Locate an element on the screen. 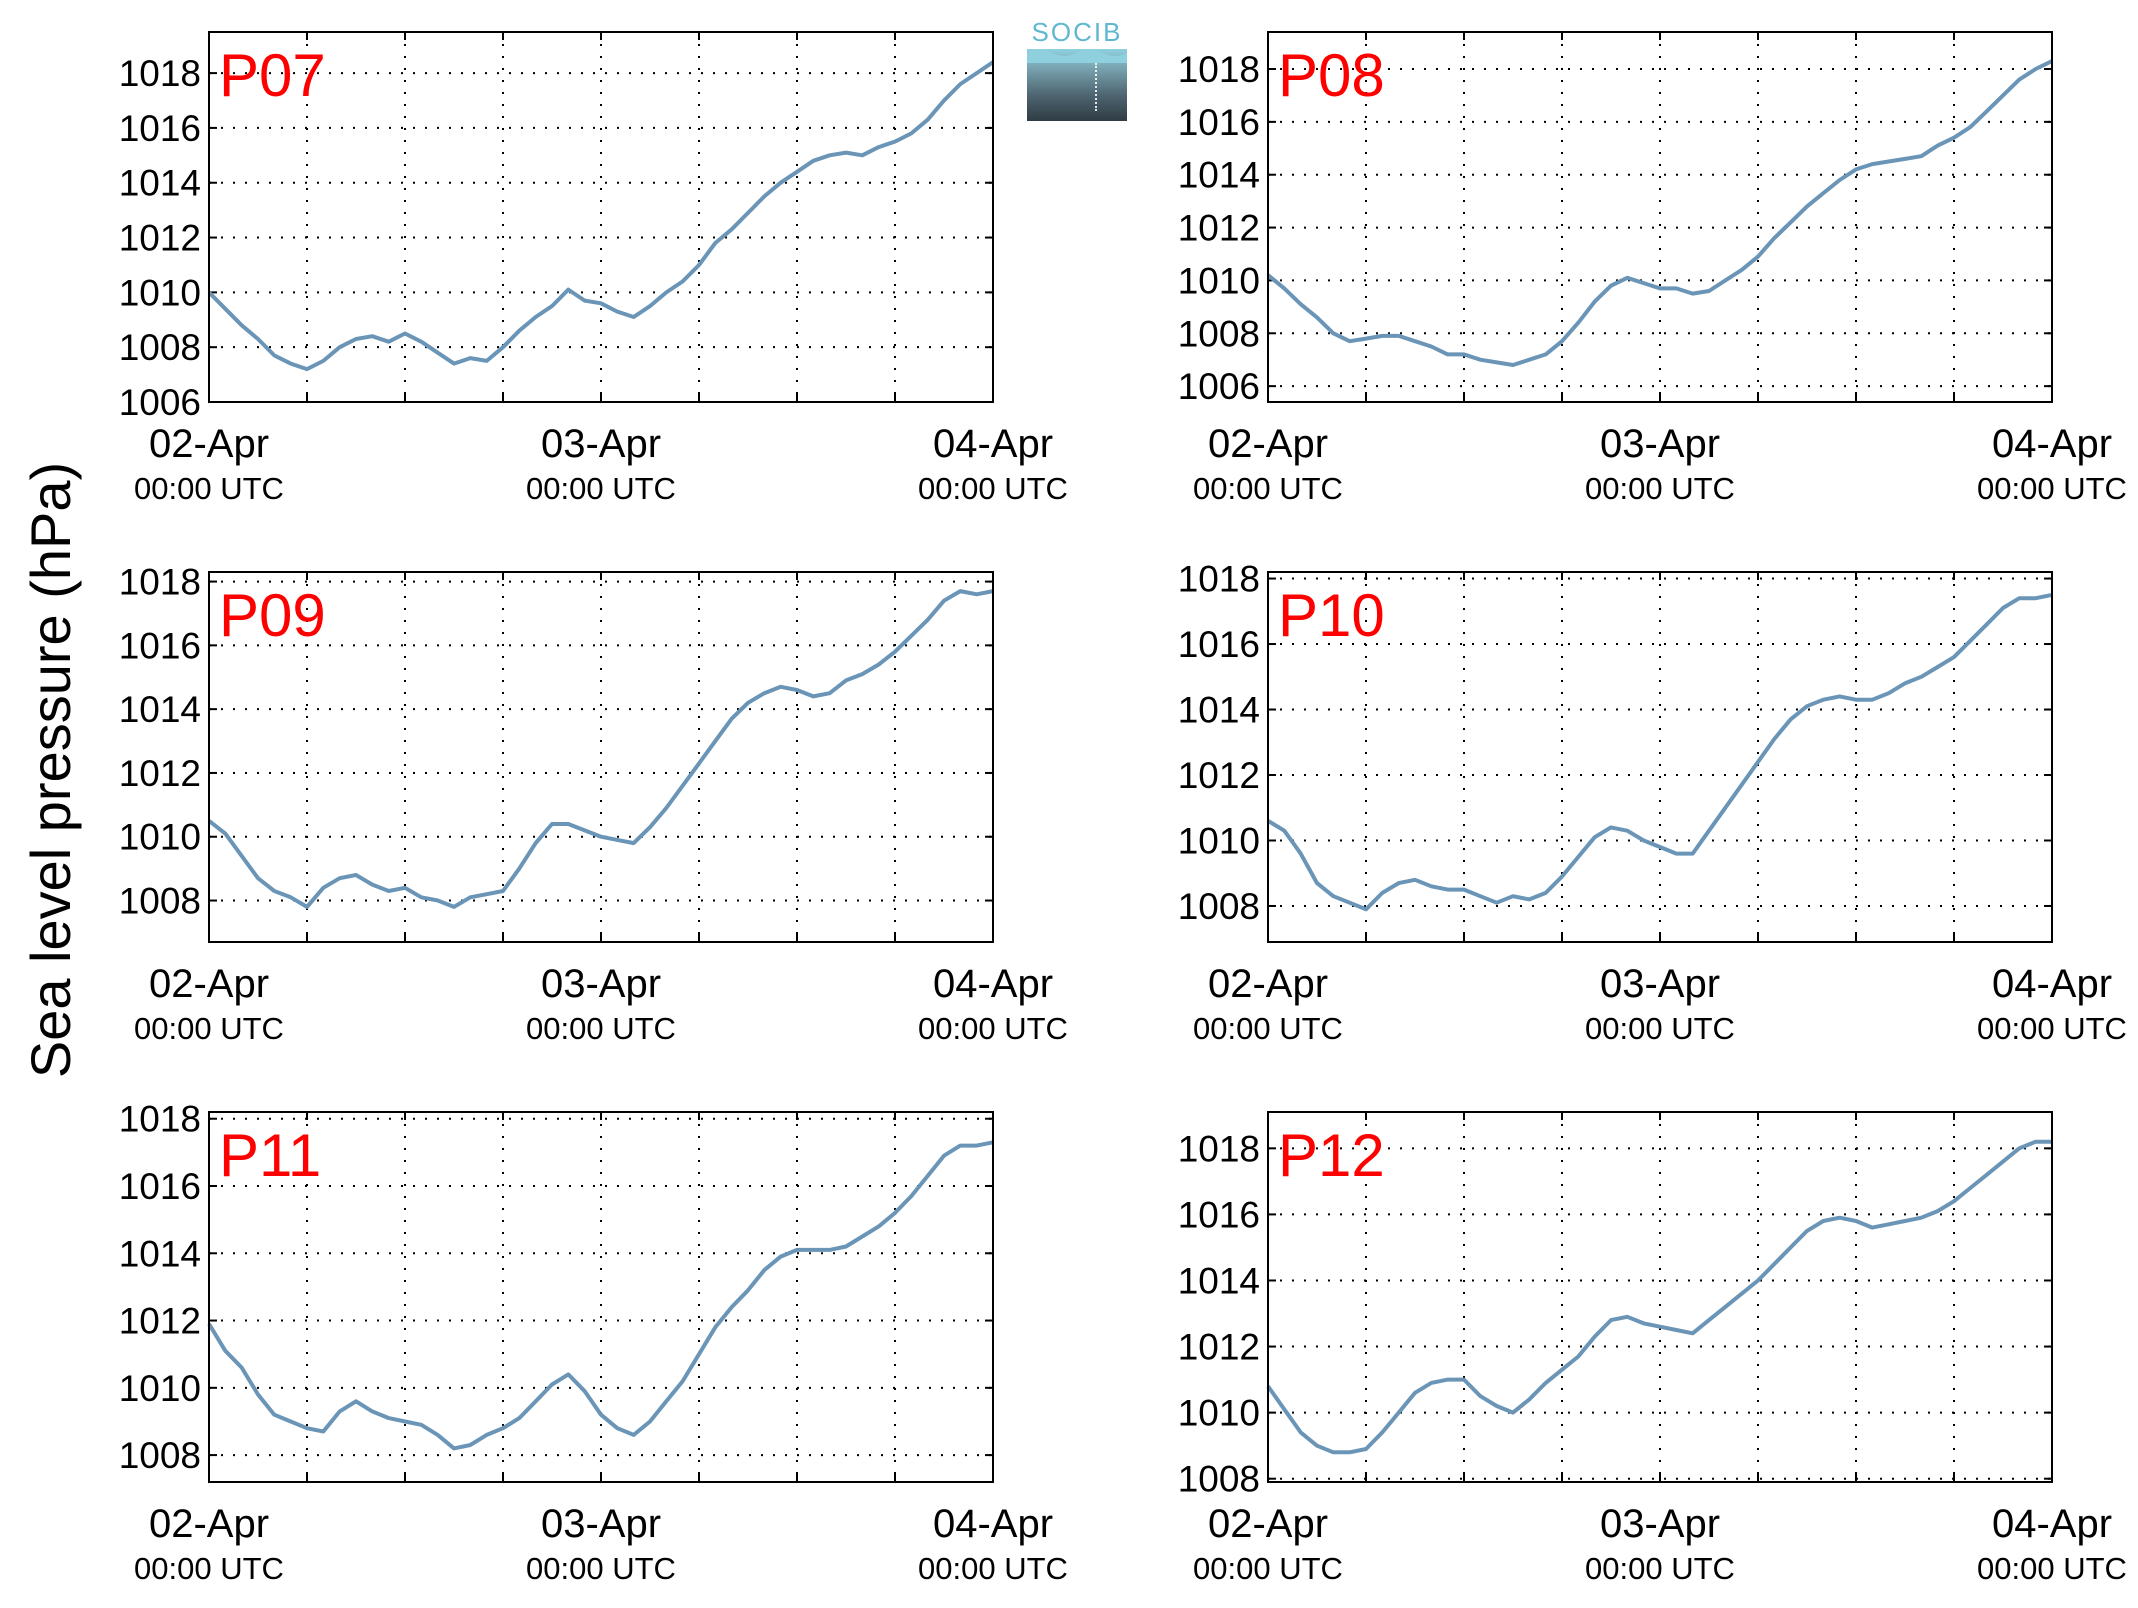 This screenshot has width=2138, height=1608. station-label: P09 is located at coordinates (272, 615).